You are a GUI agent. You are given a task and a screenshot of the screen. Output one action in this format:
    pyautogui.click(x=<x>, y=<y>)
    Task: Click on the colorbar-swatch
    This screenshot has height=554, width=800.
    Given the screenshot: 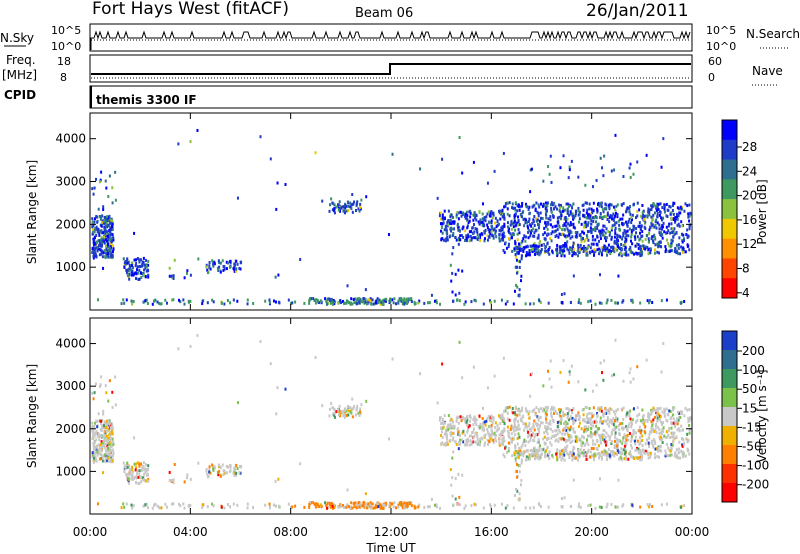 What is the action you would take?
    pyautogui.click(x=729, y=455)
    